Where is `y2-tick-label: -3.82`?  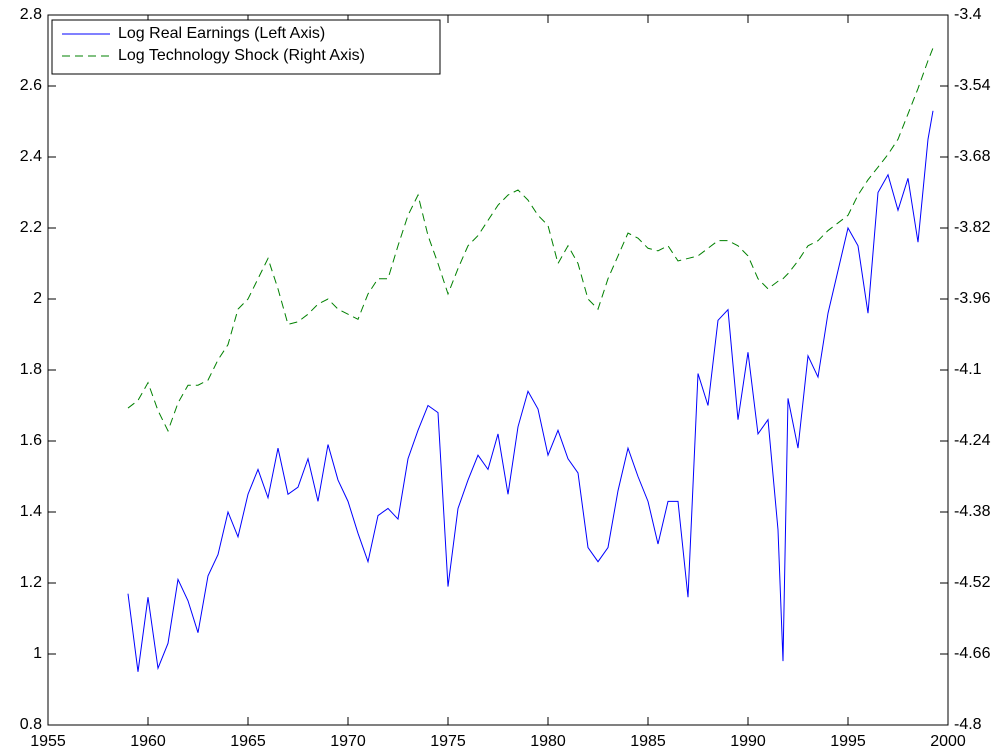
y2-tick-label: -3.82 is located at coordinates (972, 227).